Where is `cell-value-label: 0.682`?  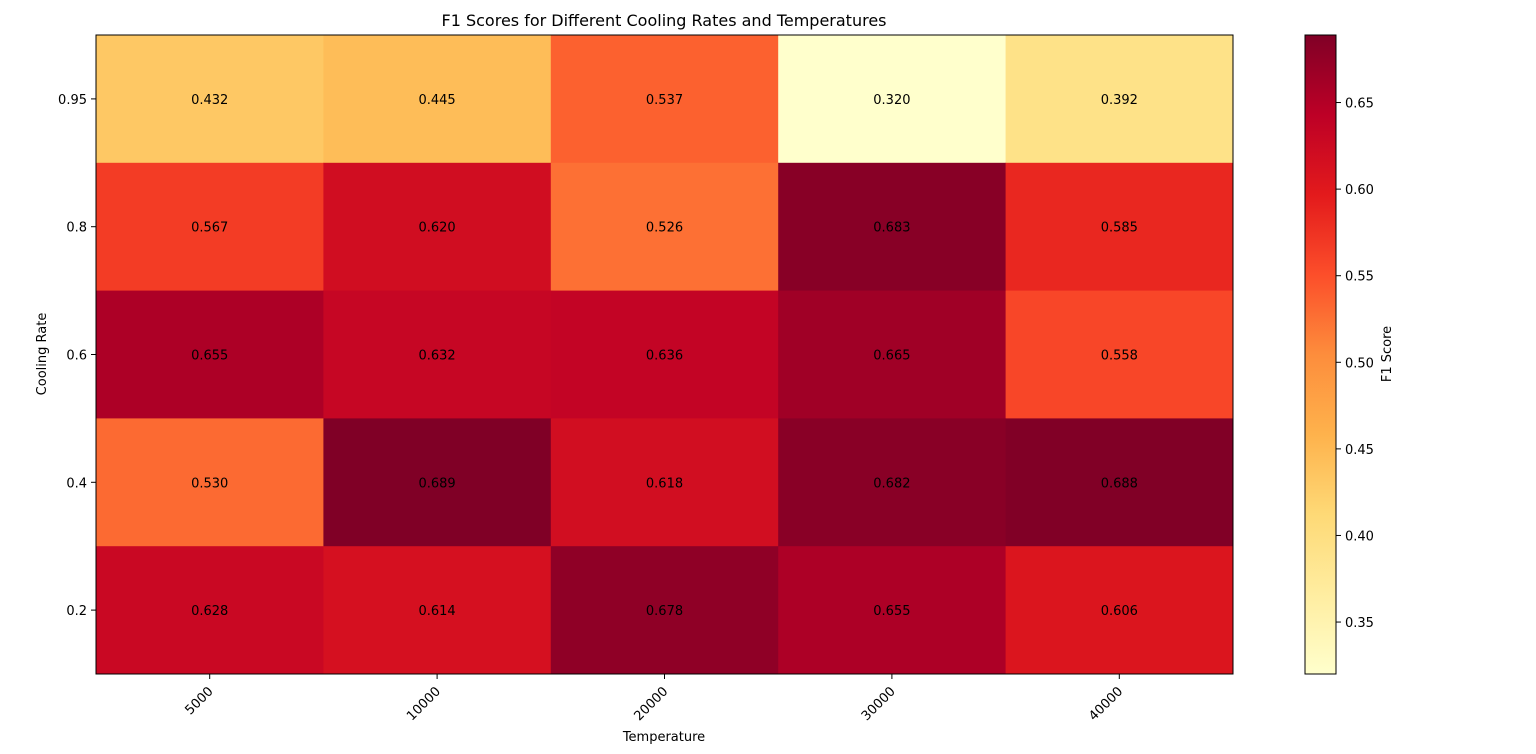
cell-value-label: 0.682 is located at coordinates (891, 483).